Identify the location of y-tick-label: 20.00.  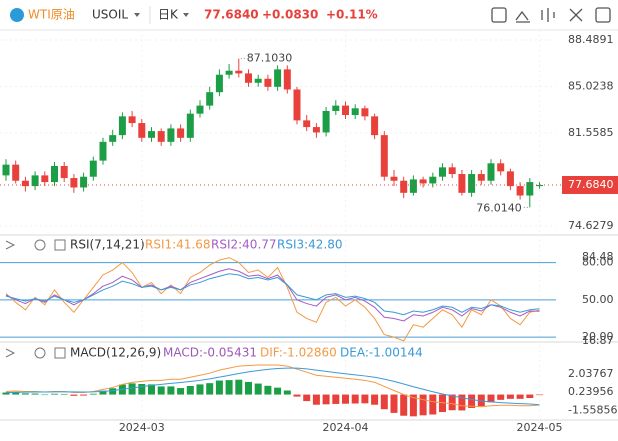
(598, 336).